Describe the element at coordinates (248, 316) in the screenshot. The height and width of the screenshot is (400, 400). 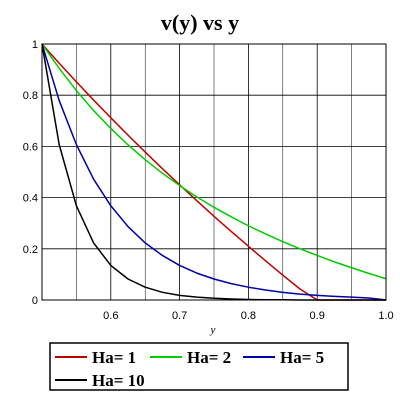
I see `x-tick-label: 0.8` at that location.